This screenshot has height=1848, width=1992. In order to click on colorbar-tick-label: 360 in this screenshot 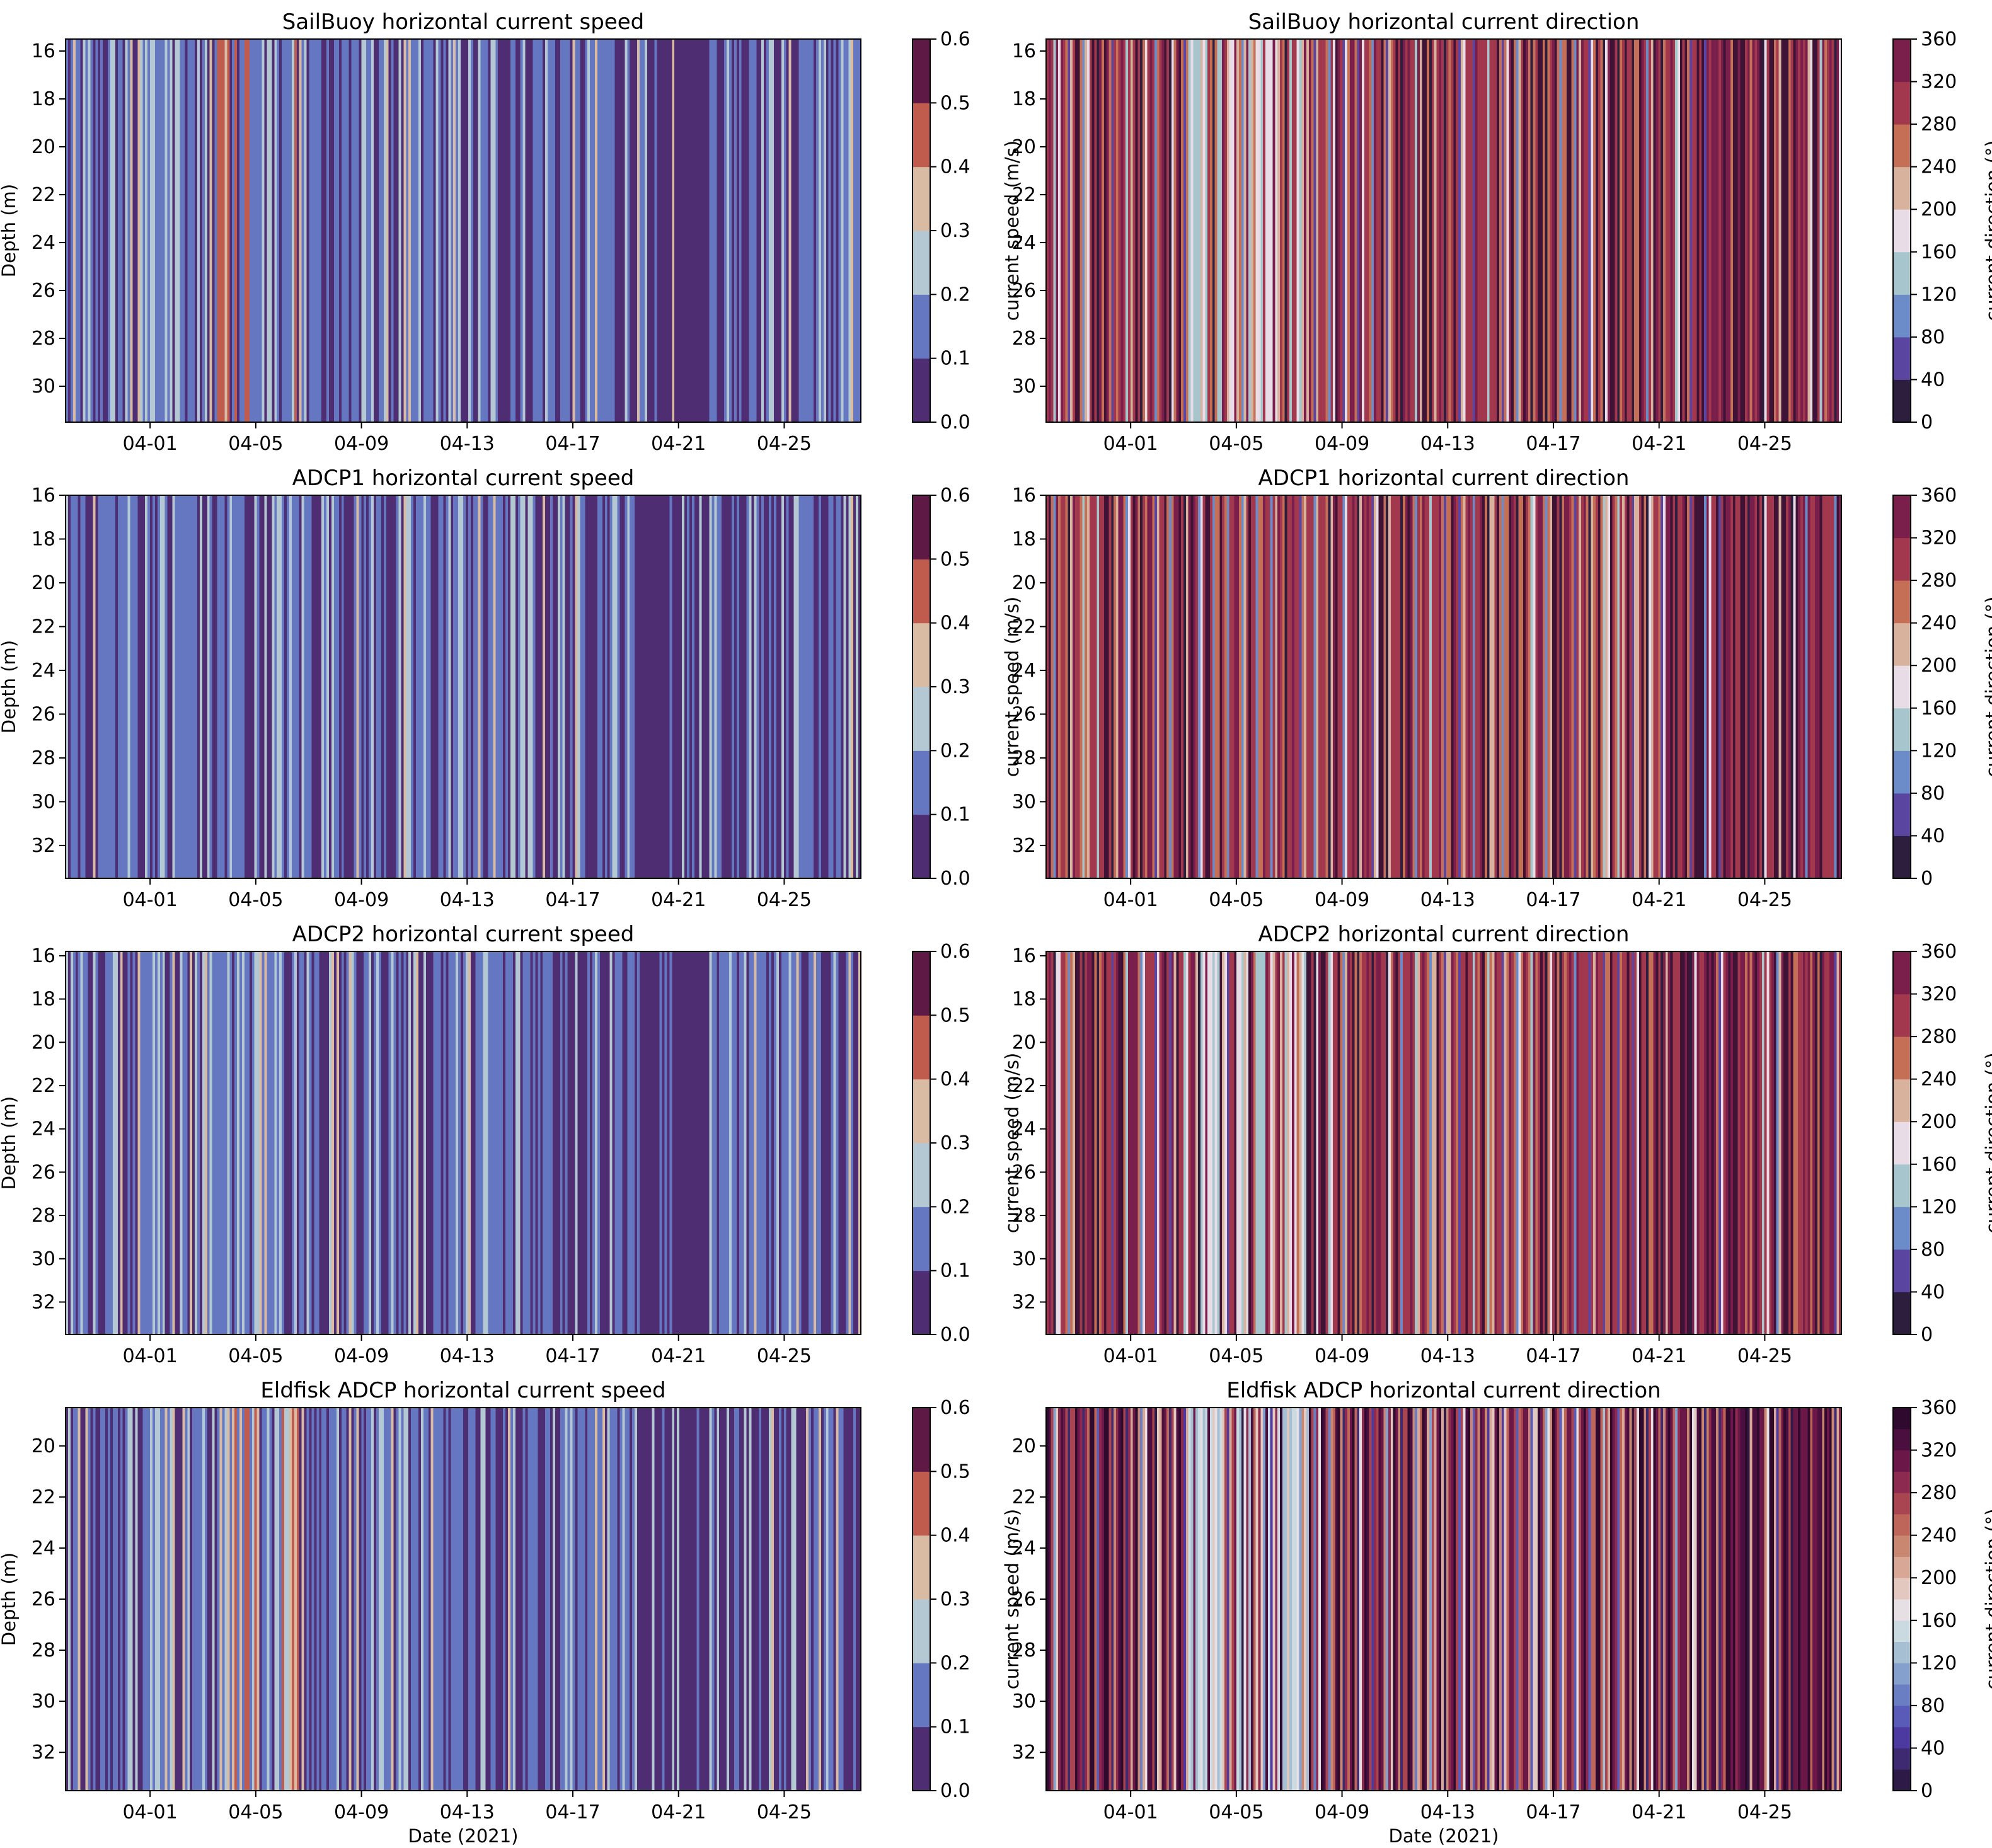, I will do `click(1939, 952)`.